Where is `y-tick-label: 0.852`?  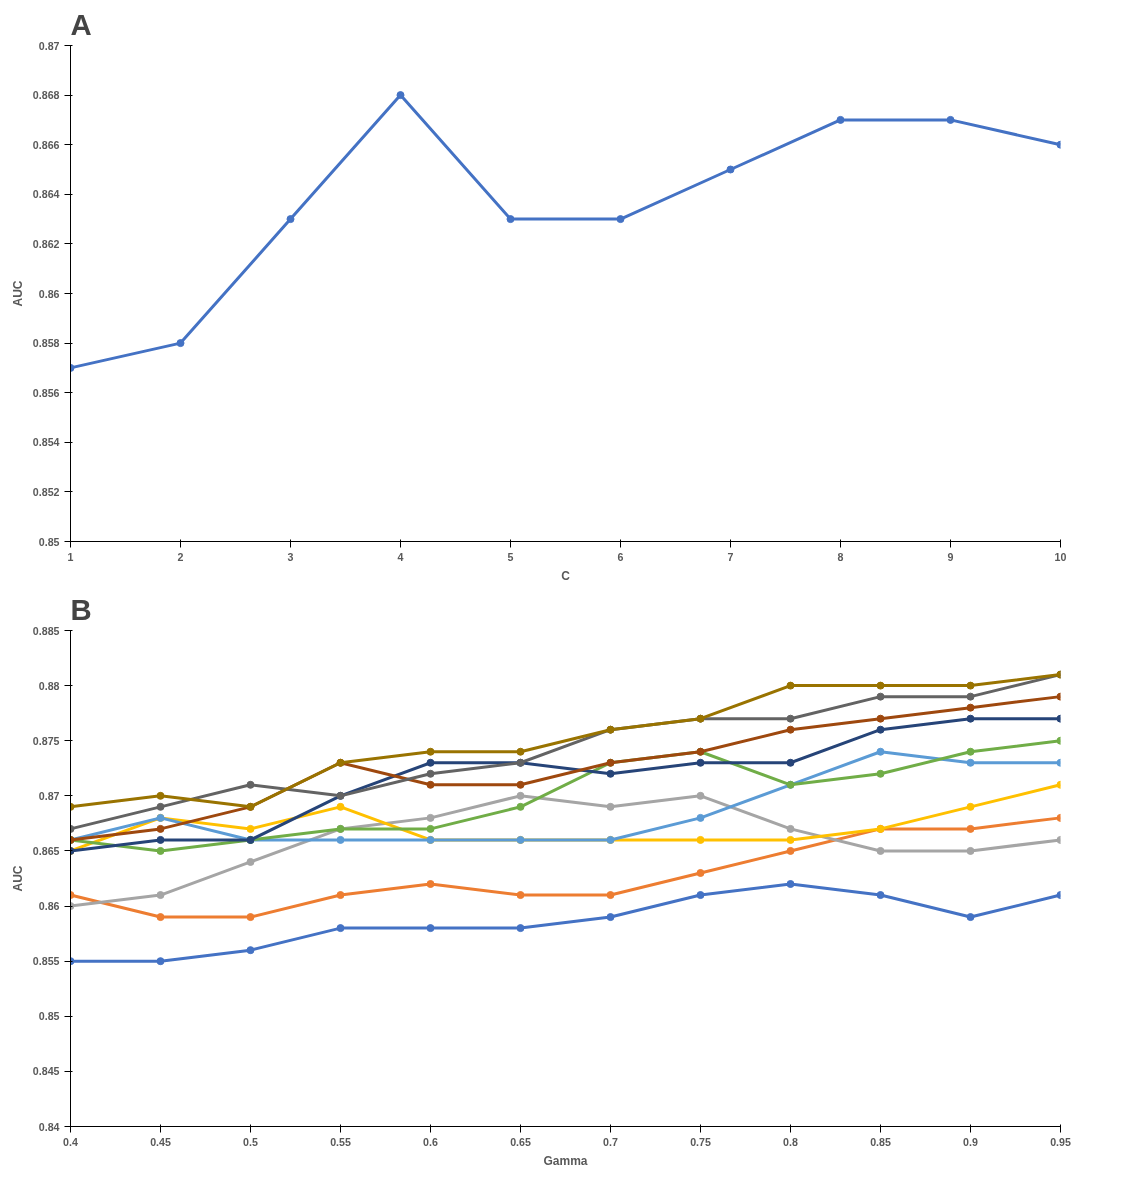 y-tick-label: 0.852 is located at coordinates (46, 491).